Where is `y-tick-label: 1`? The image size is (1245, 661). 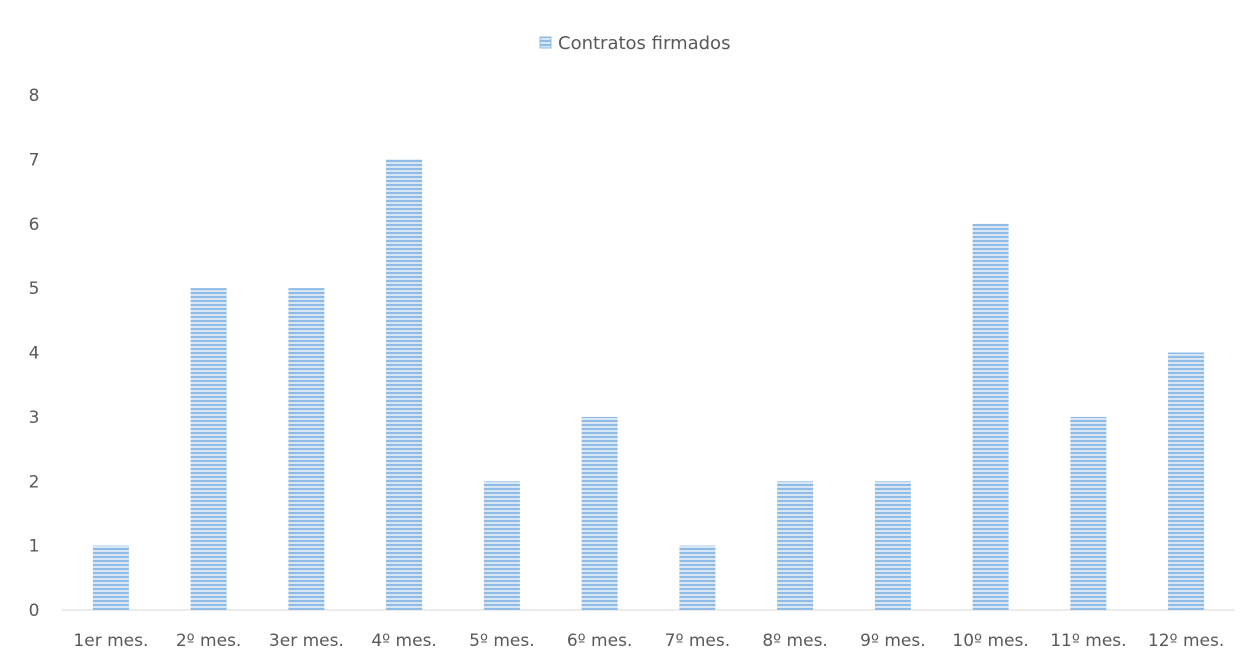
y-tick-label: 1 is located at coordinates (34, 547).